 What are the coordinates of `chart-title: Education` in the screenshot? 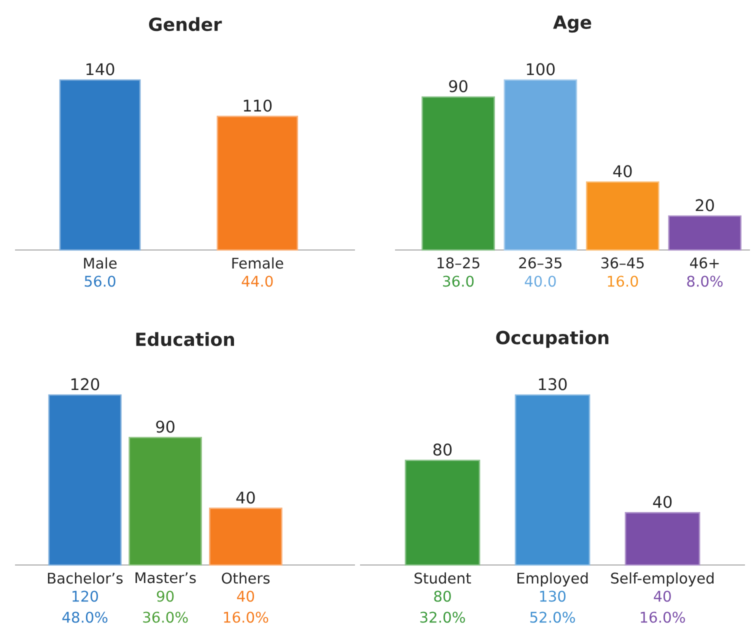 It's located at (185, 339).